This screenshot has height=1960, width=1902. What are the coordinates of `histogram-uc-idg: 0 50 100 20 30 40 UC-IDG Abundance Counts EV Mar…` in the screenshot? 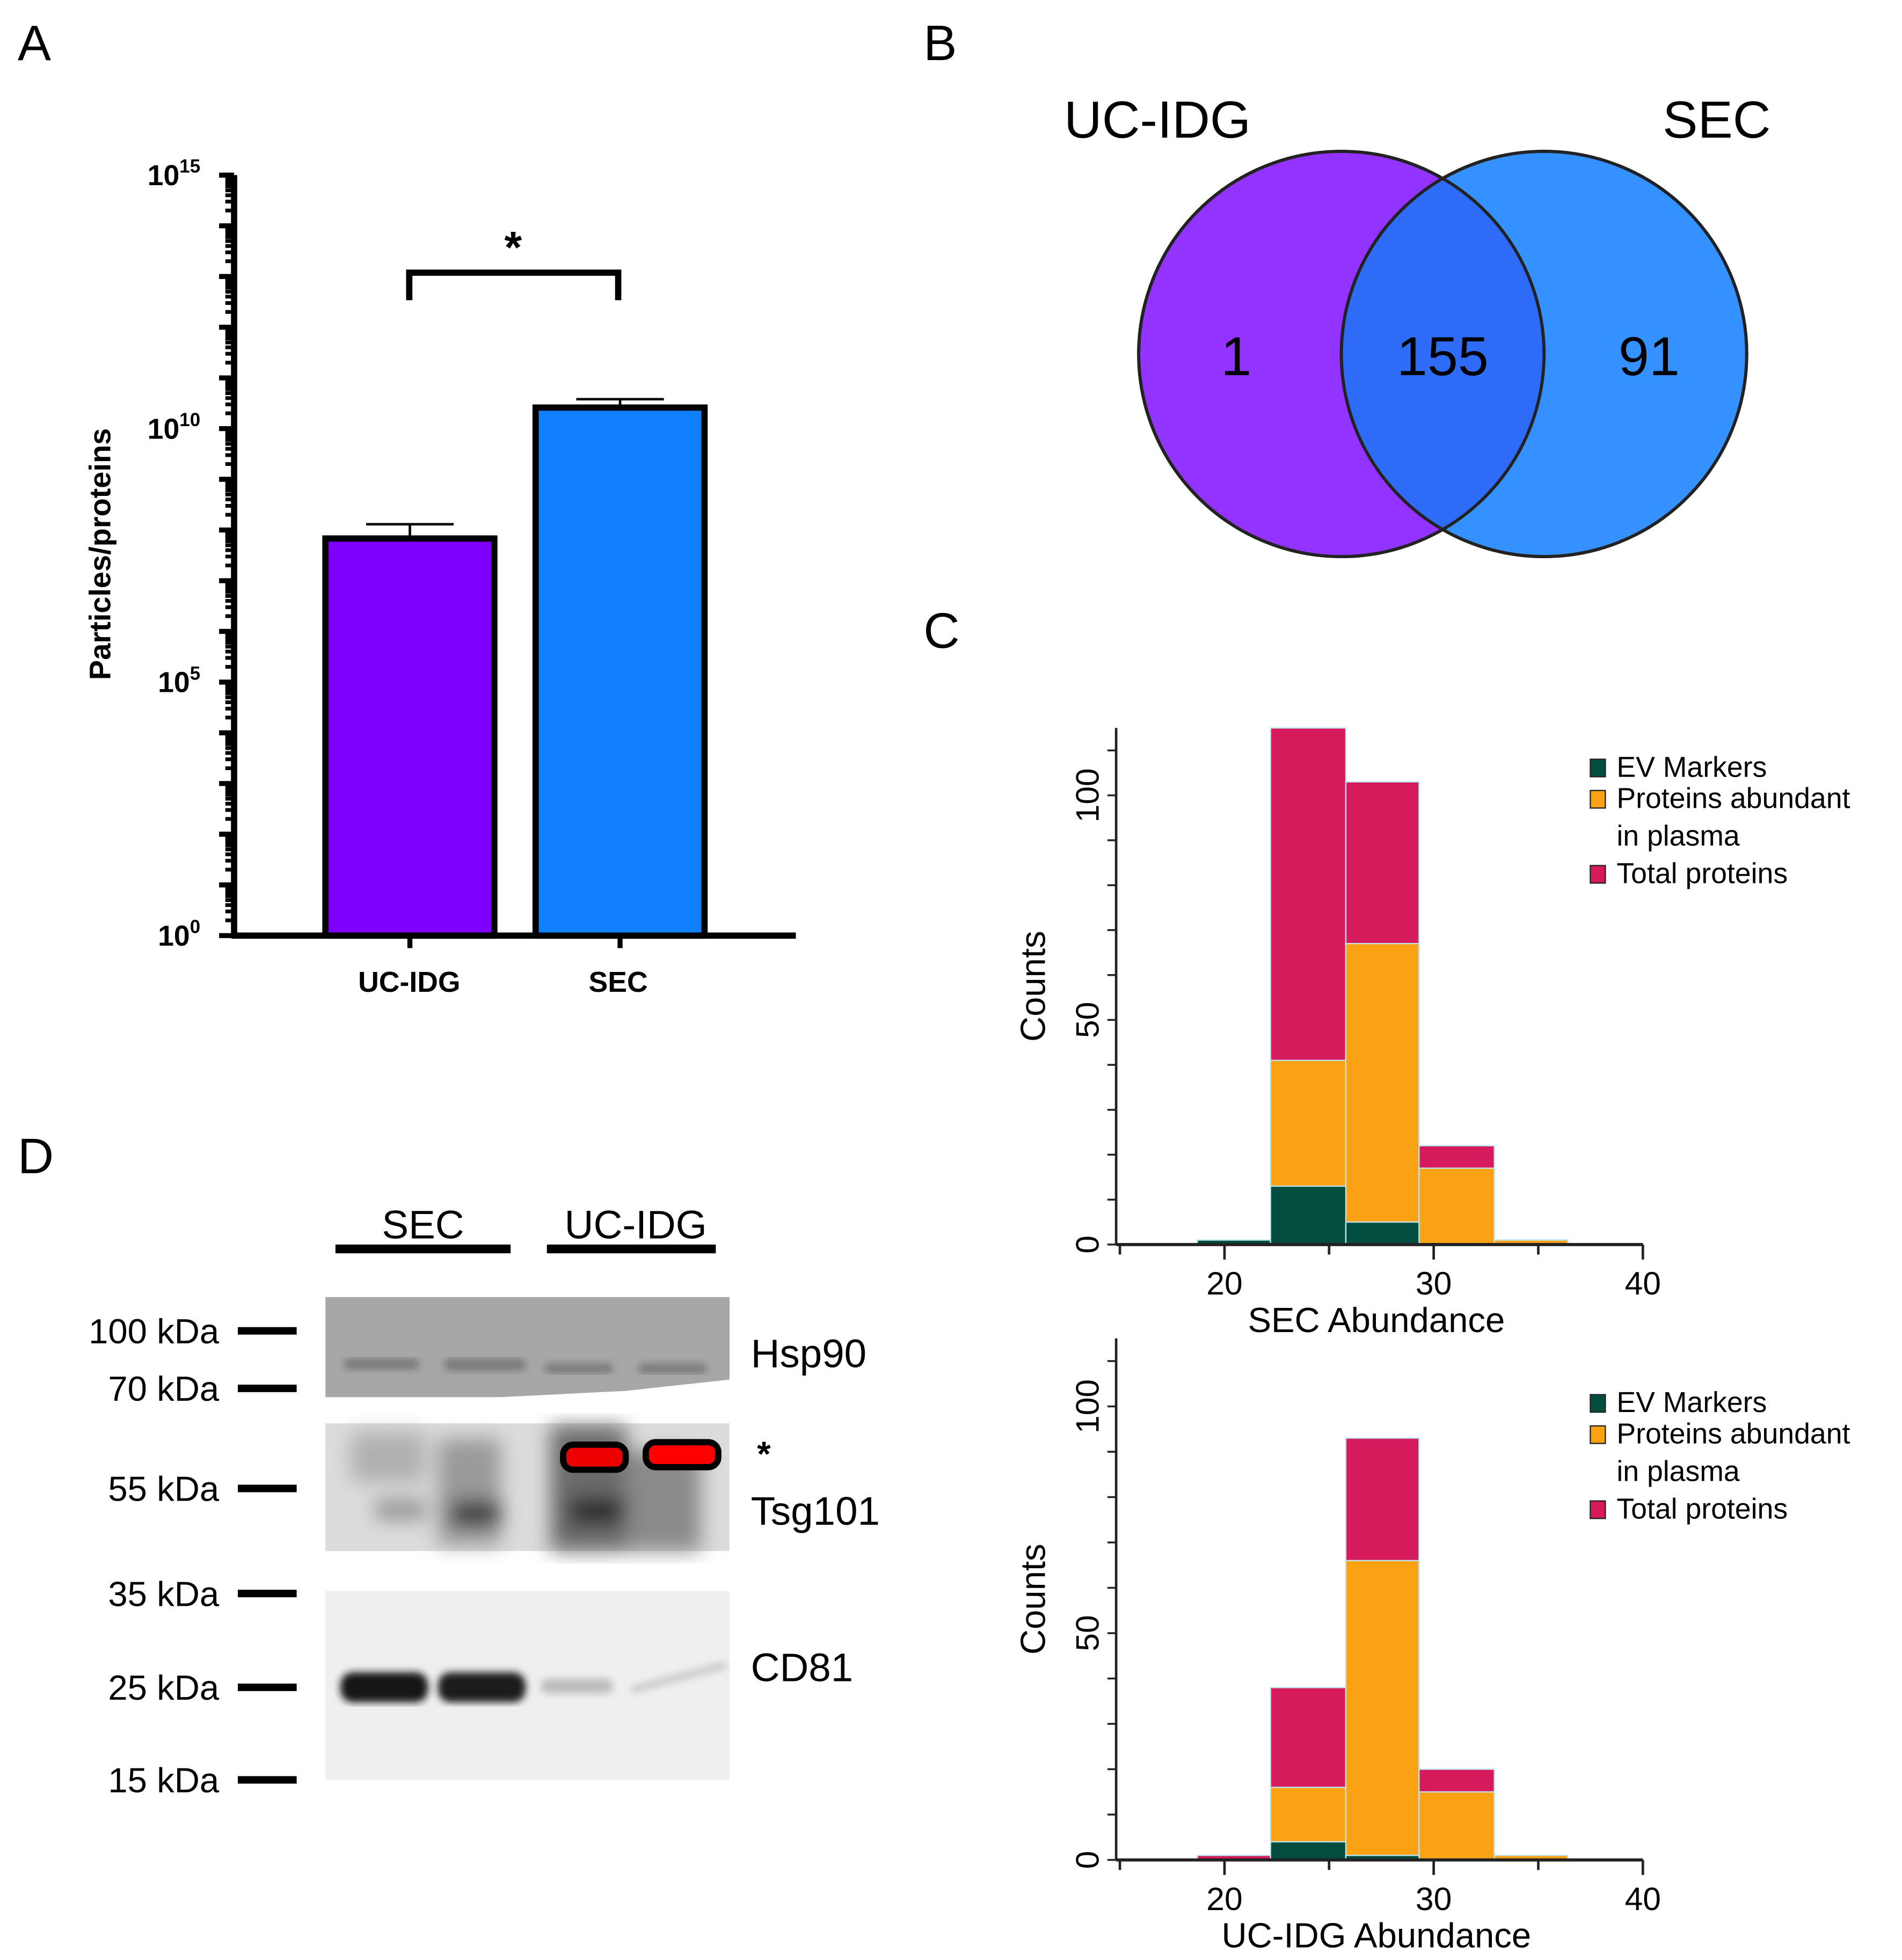 It's located at (1431, 1646).